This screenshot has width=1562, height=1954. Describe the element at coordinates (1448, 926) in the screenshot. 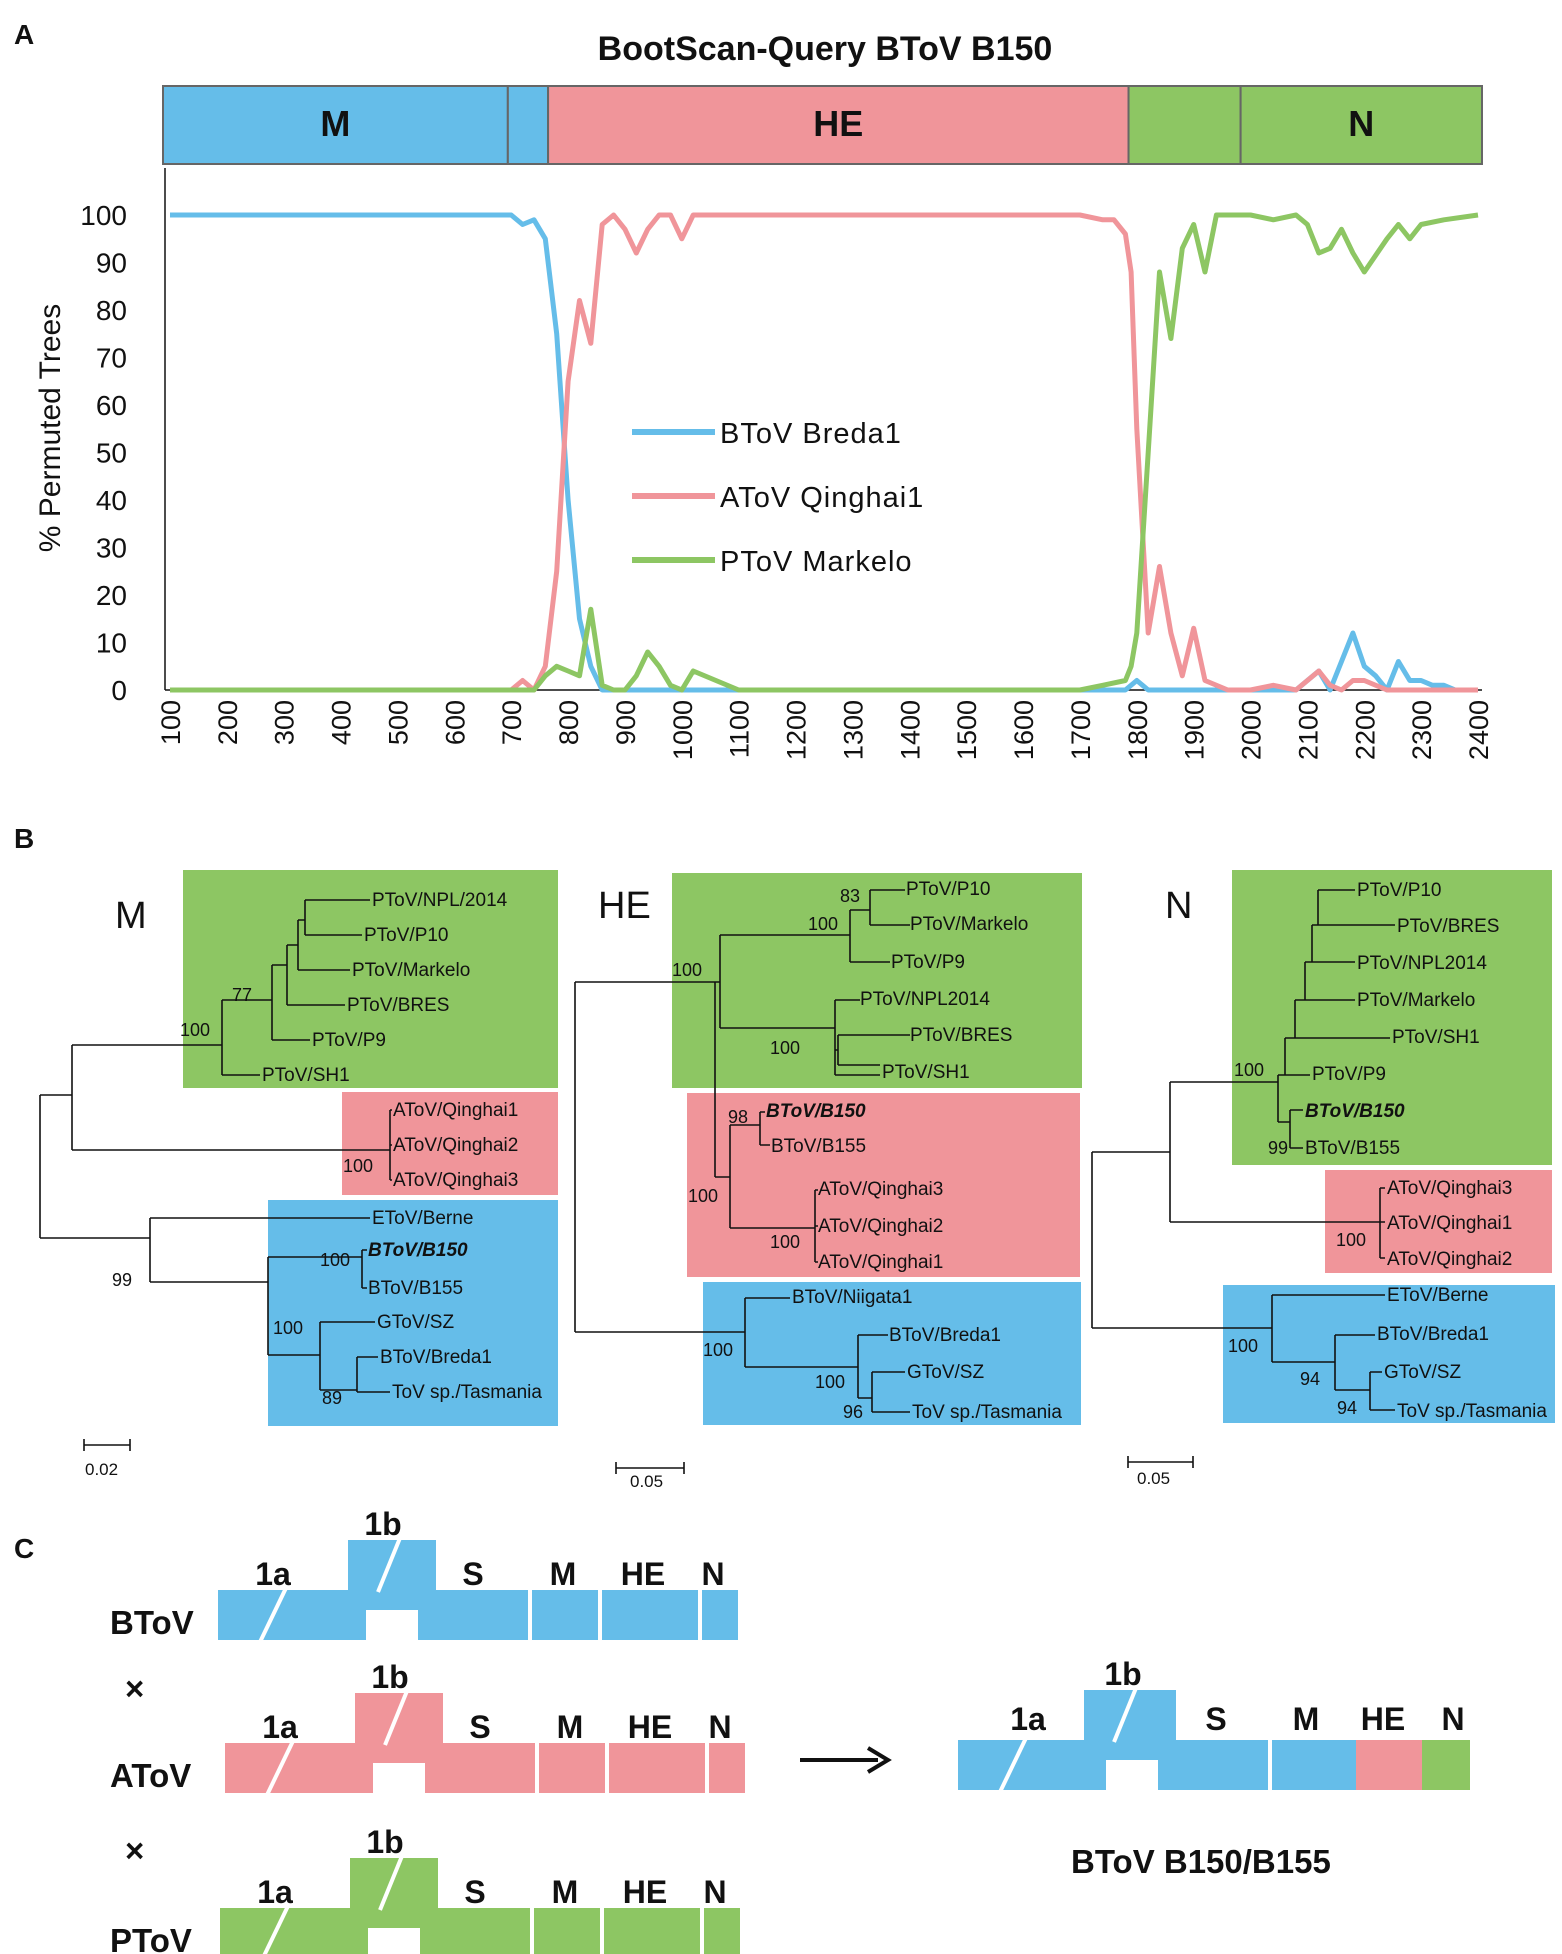

I see `n-leaf-1: PToV/BRES` at that location.